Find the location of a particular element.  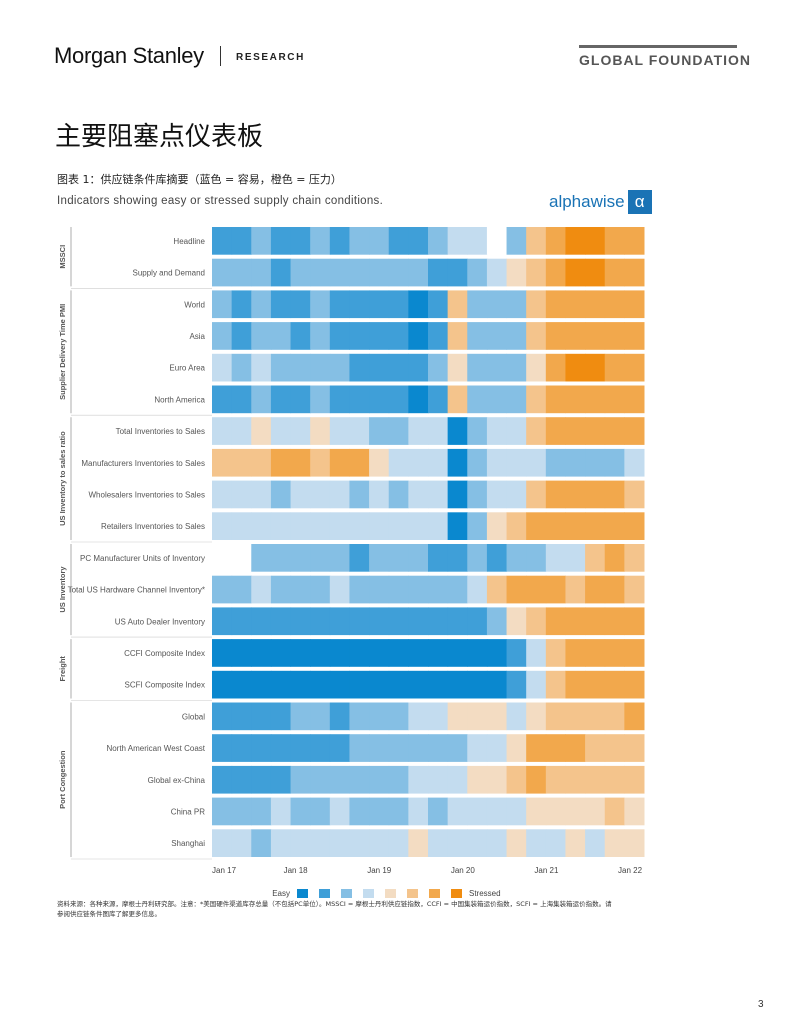

alpha-icon: α is located at coordinates (639, 202).